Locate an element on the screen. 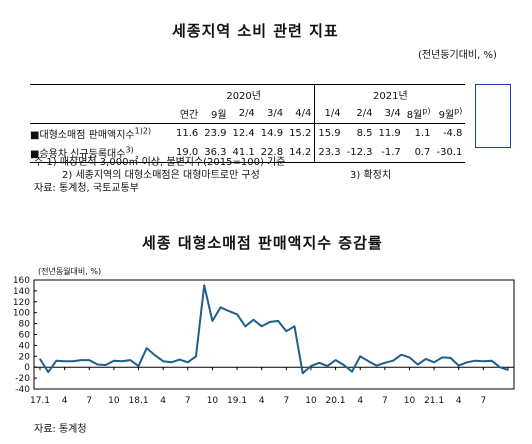 The height and width of the screenshot is (444, 532). cell: 12.4 is located at coordinates (243, 133).